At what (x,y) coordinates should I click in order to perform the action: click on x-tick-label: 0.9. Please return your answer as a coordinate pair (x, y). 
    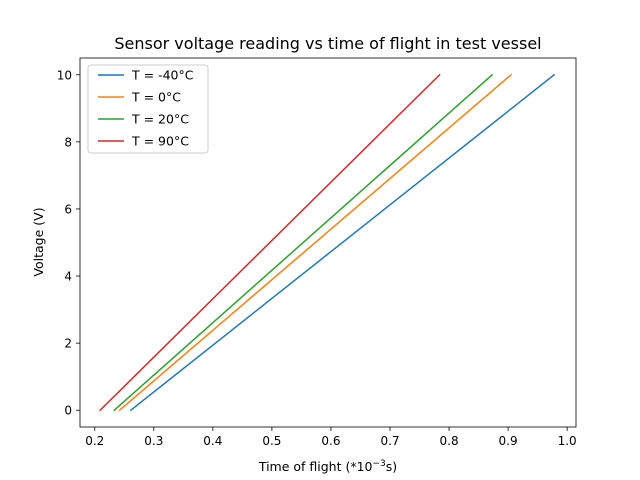
    Looking at the image, I should click on (508, 441).